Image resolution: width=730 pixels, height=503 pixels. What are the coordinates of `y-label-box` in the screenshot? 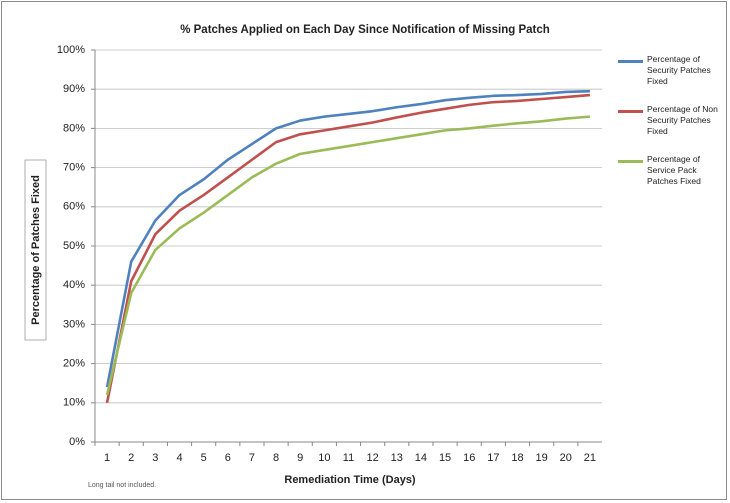 It's located at (35, 250).